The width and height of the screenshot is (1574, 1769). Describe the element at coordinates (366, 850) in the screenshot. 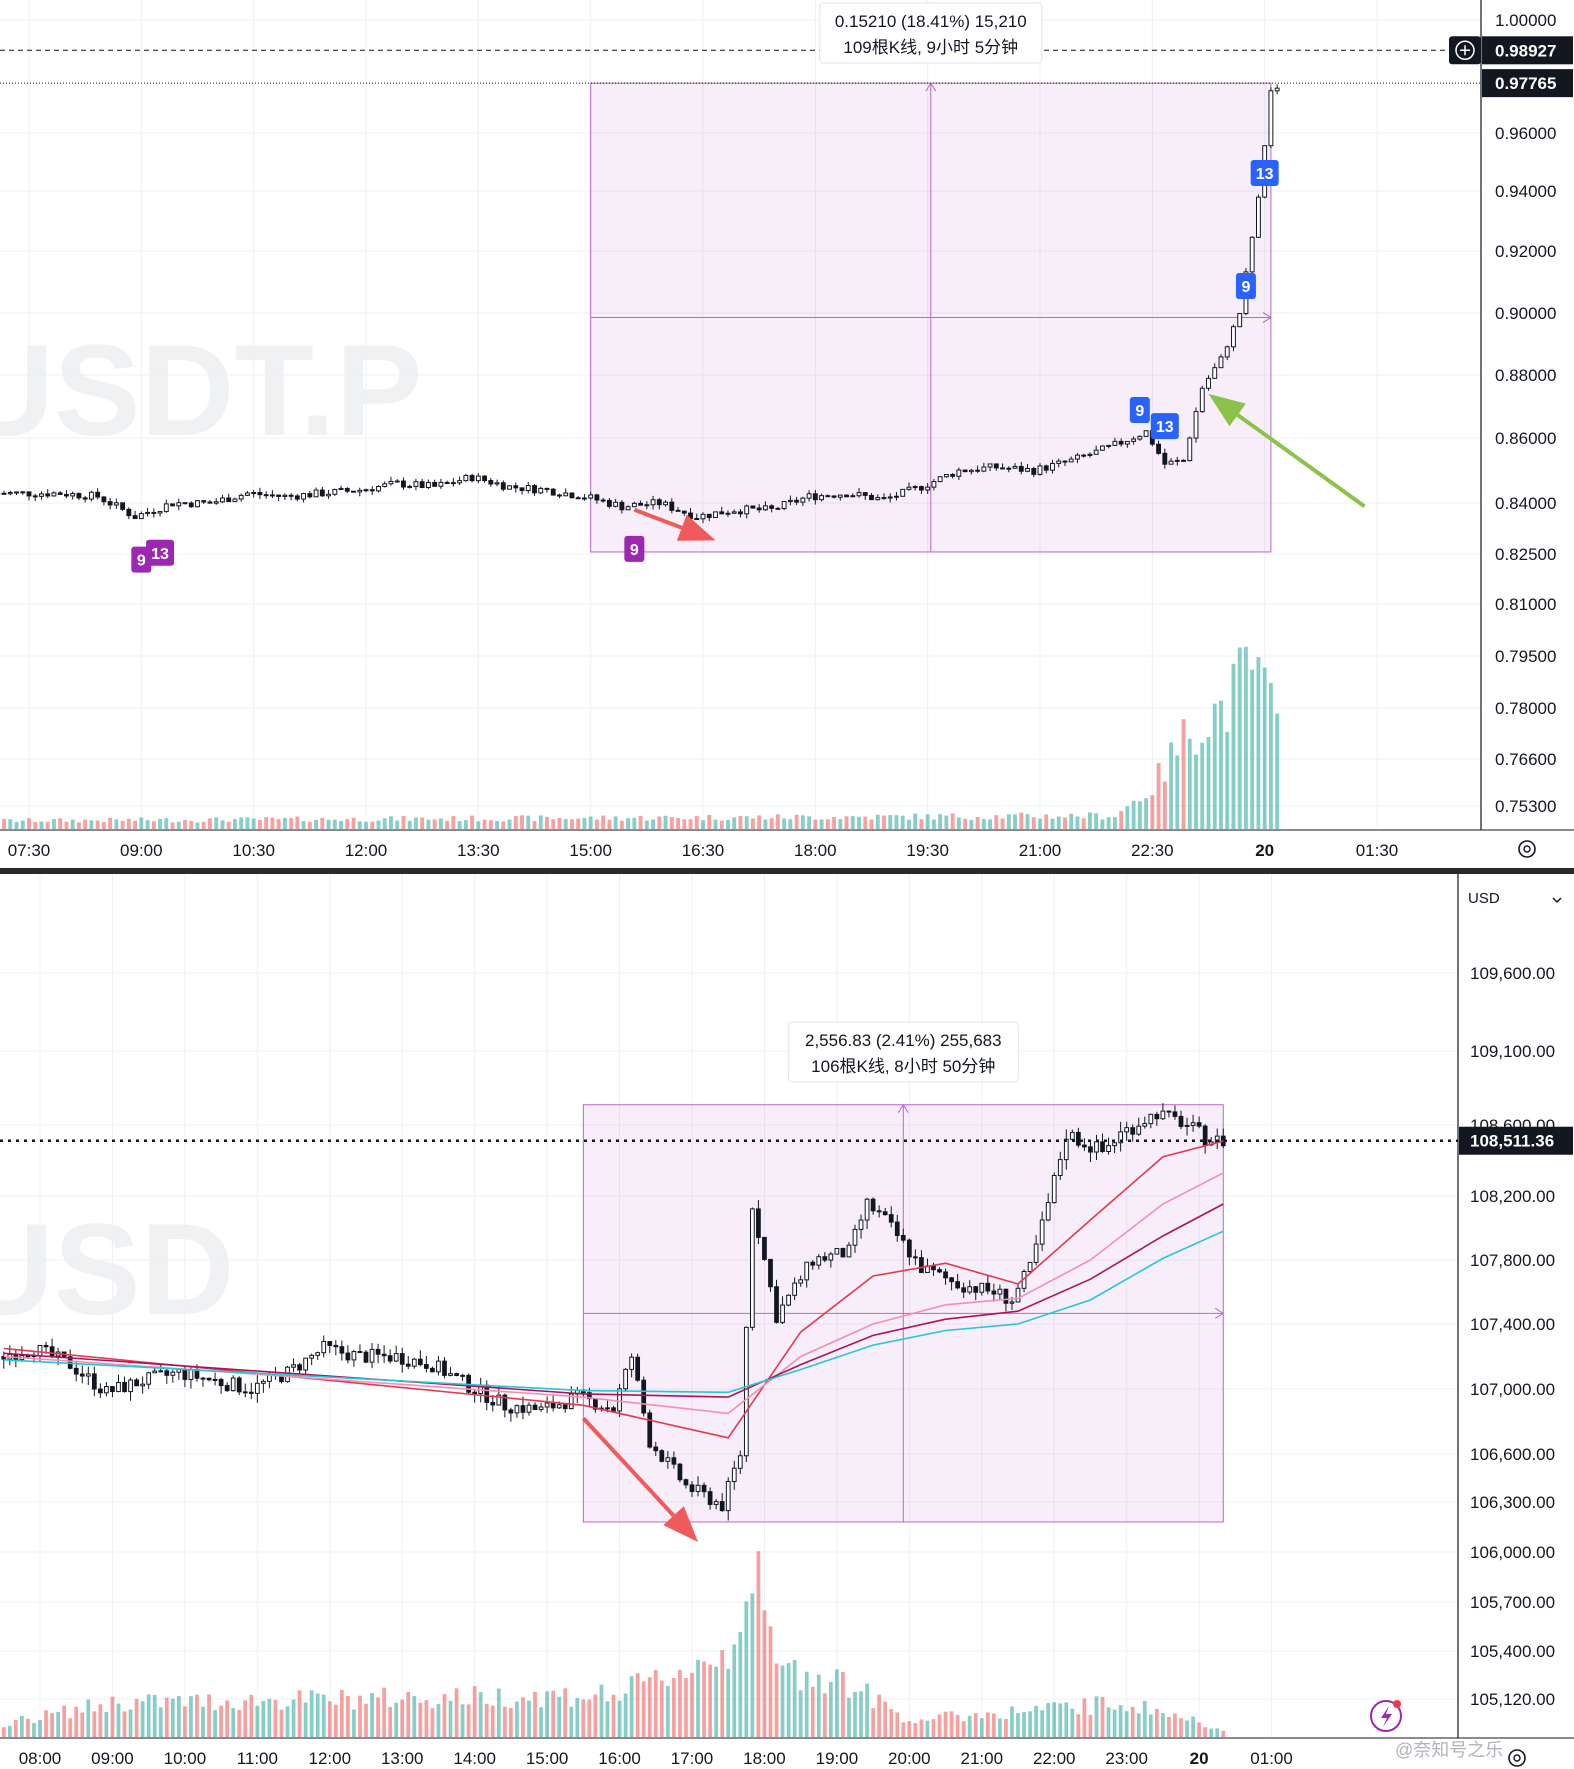

I see `time-tick-label: 12:00` at that location.